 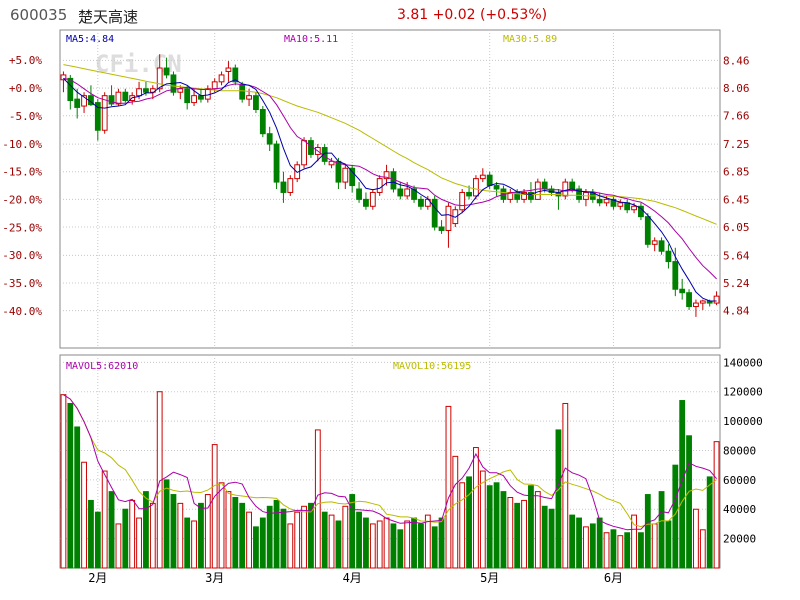 I want to click on right-tick-label: 6.05, so click(x=736, y=227).